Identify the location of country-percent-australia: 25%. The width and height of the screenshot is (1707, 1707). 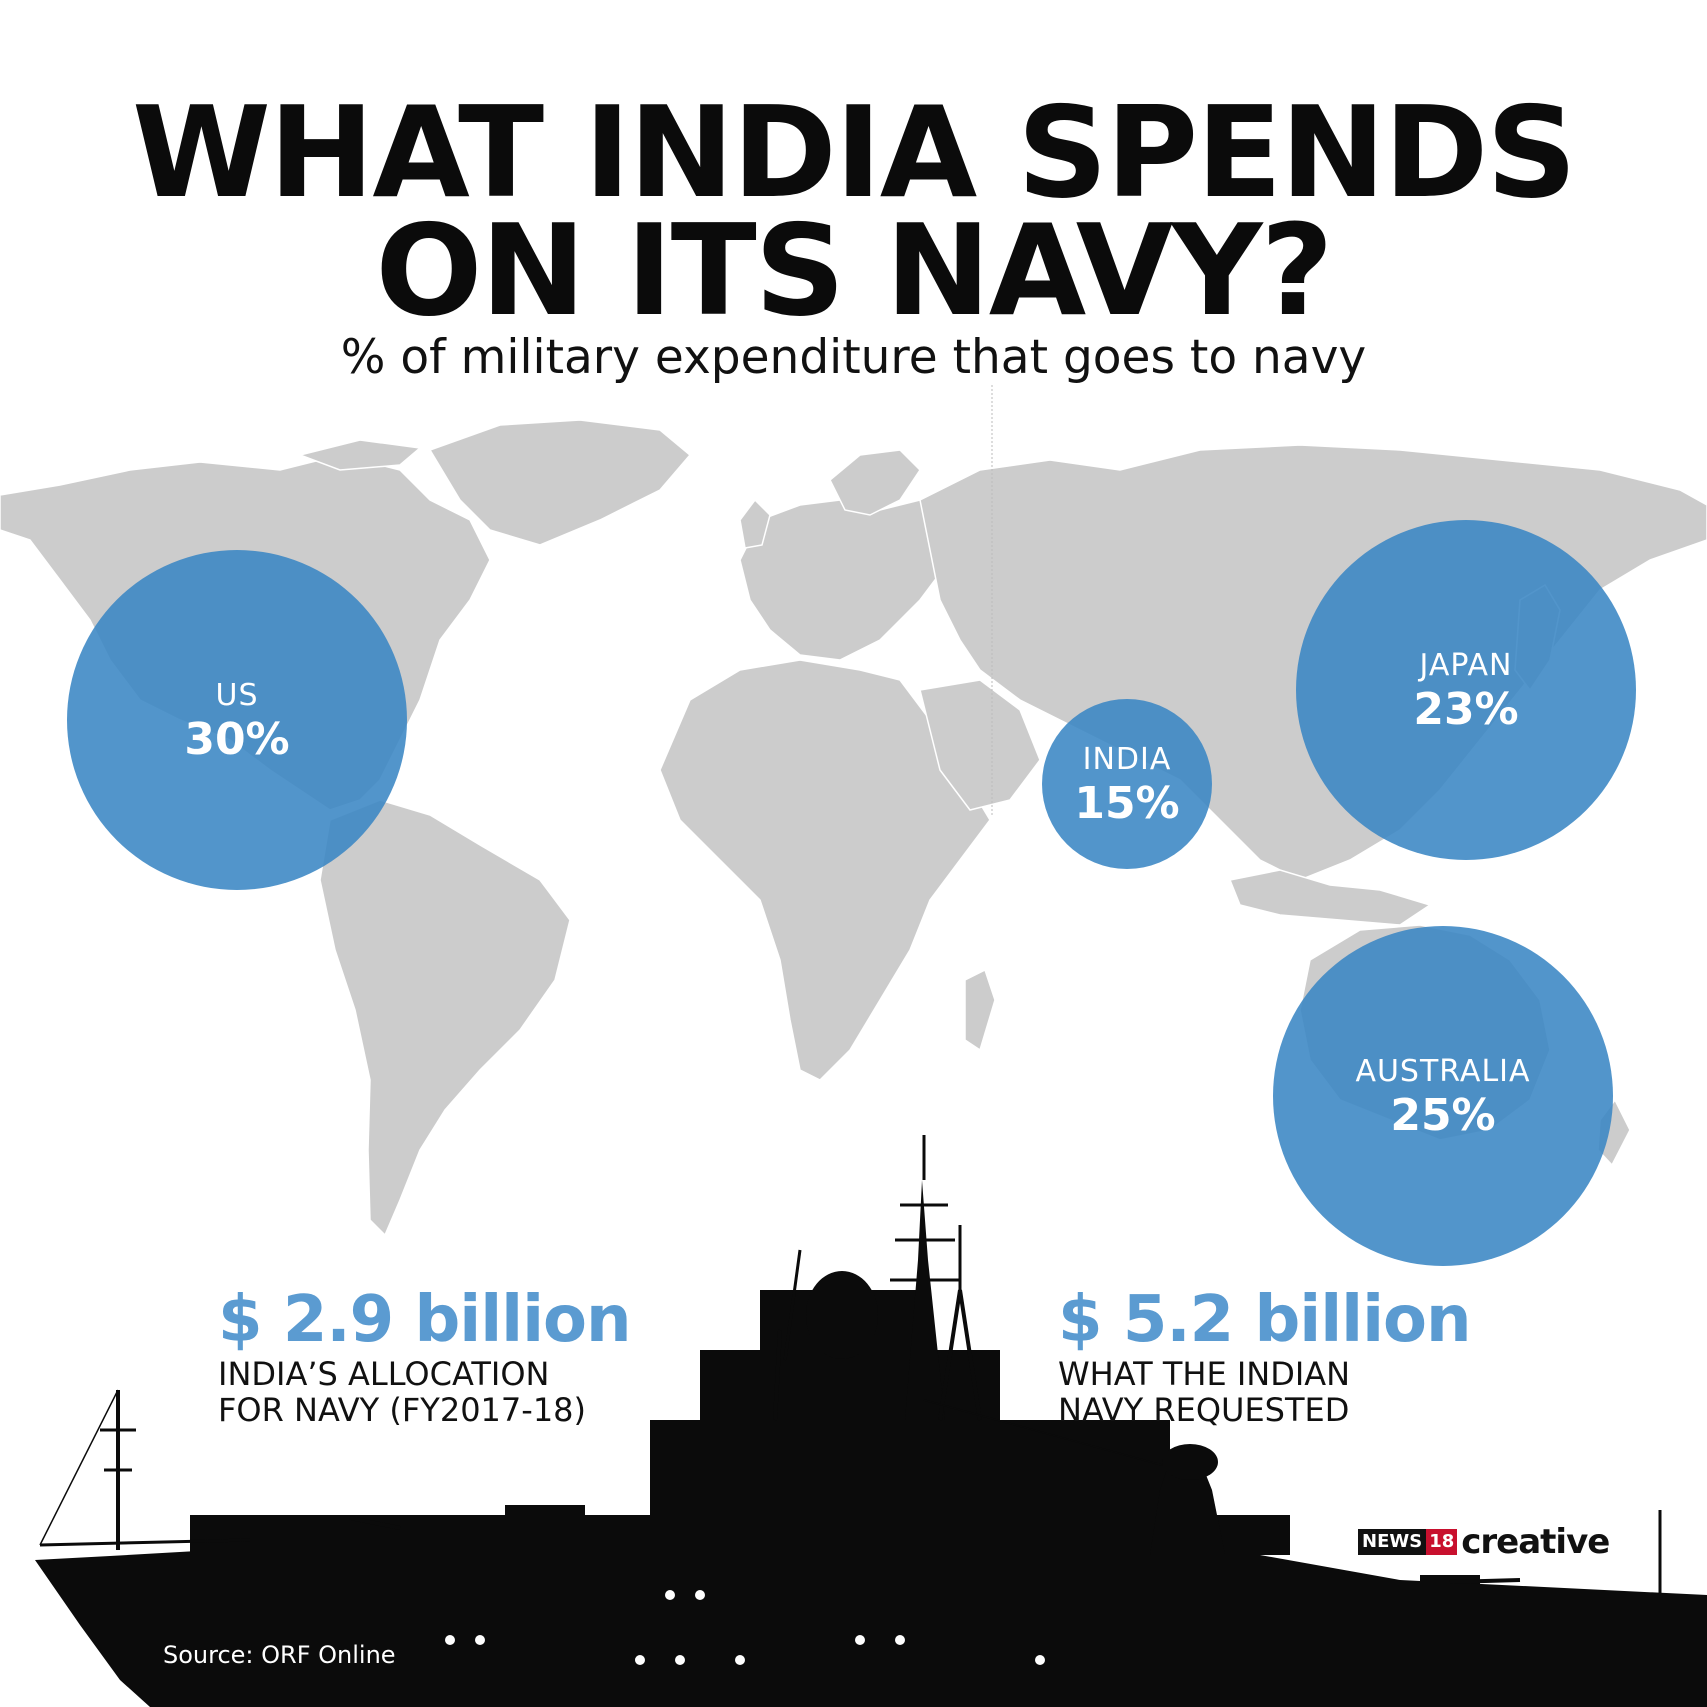
(1443, 1115).